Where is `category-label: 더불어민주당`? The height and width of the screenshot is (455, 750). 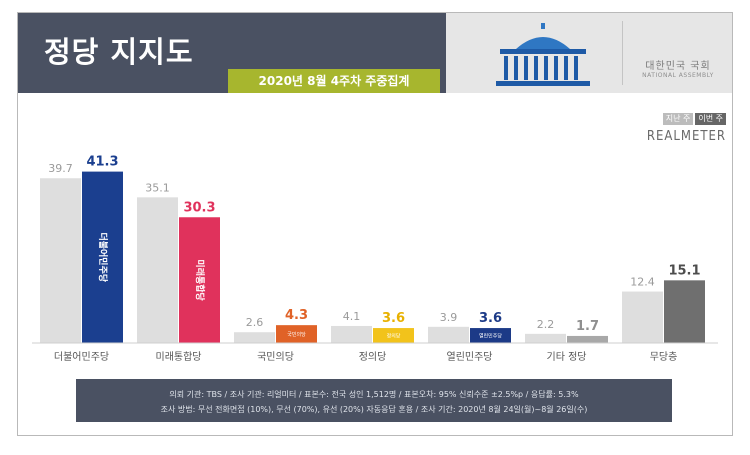 category-label: 더불어민주당 is located at coordinates (81, 357).